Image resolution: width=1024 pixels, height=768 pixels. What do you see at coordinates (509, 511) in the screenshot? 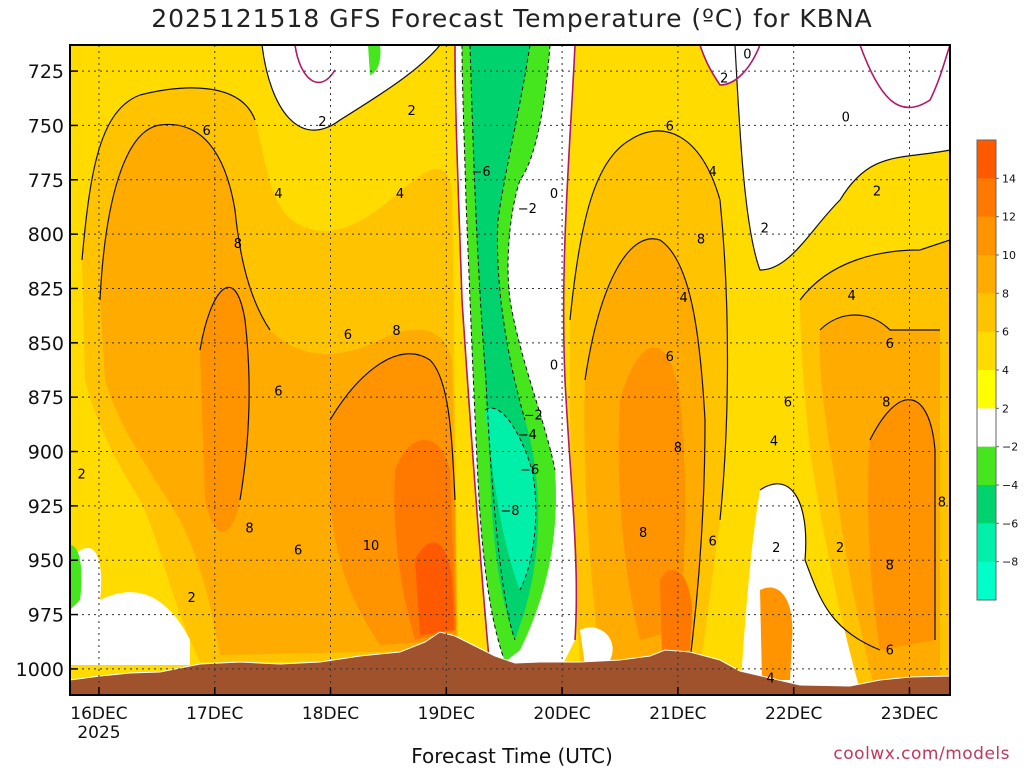
I see `contour-label: −8` at bounding box center [509, 511].